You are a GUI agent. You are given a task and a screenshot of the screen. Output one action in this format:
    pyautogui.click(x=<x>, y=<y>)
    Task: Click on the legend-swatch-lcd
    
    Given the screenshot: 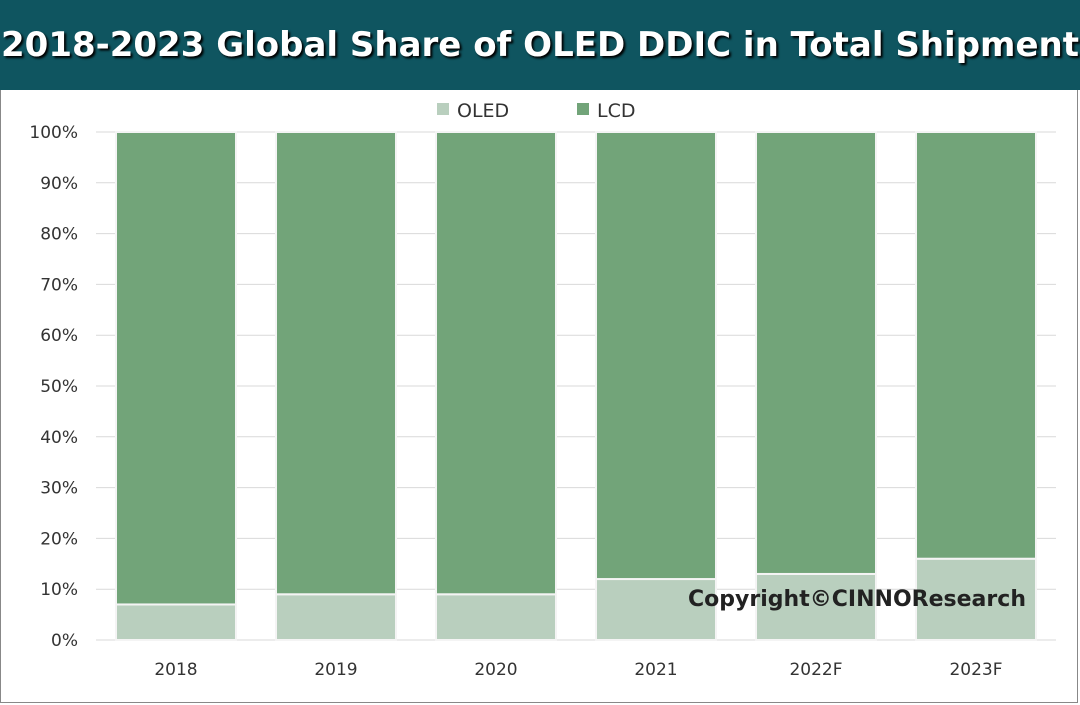 What is the action you would take?
    pyautogui.click(x=583, y=109)
    